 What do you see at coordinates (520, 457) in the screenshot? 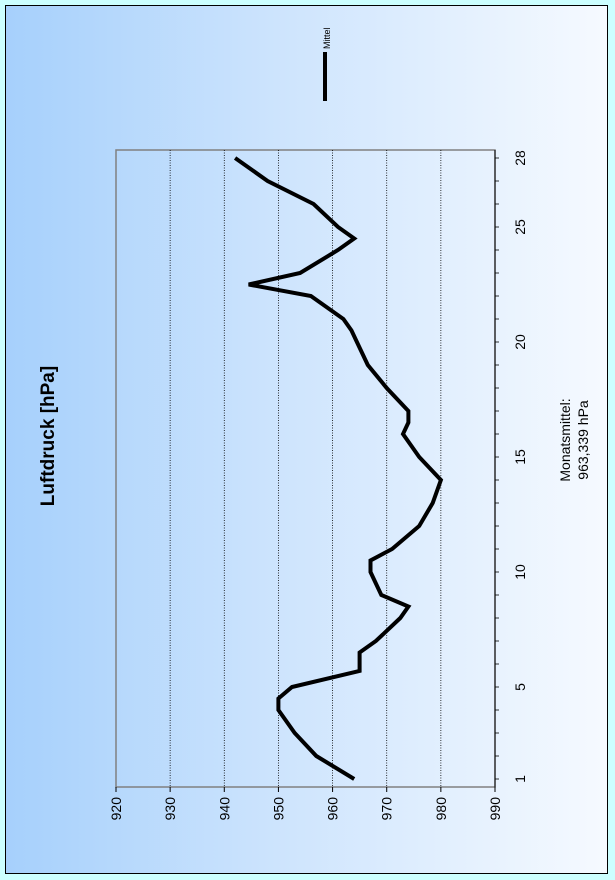
I see `day-tick-label: 15` at bounding box center [520, 457].